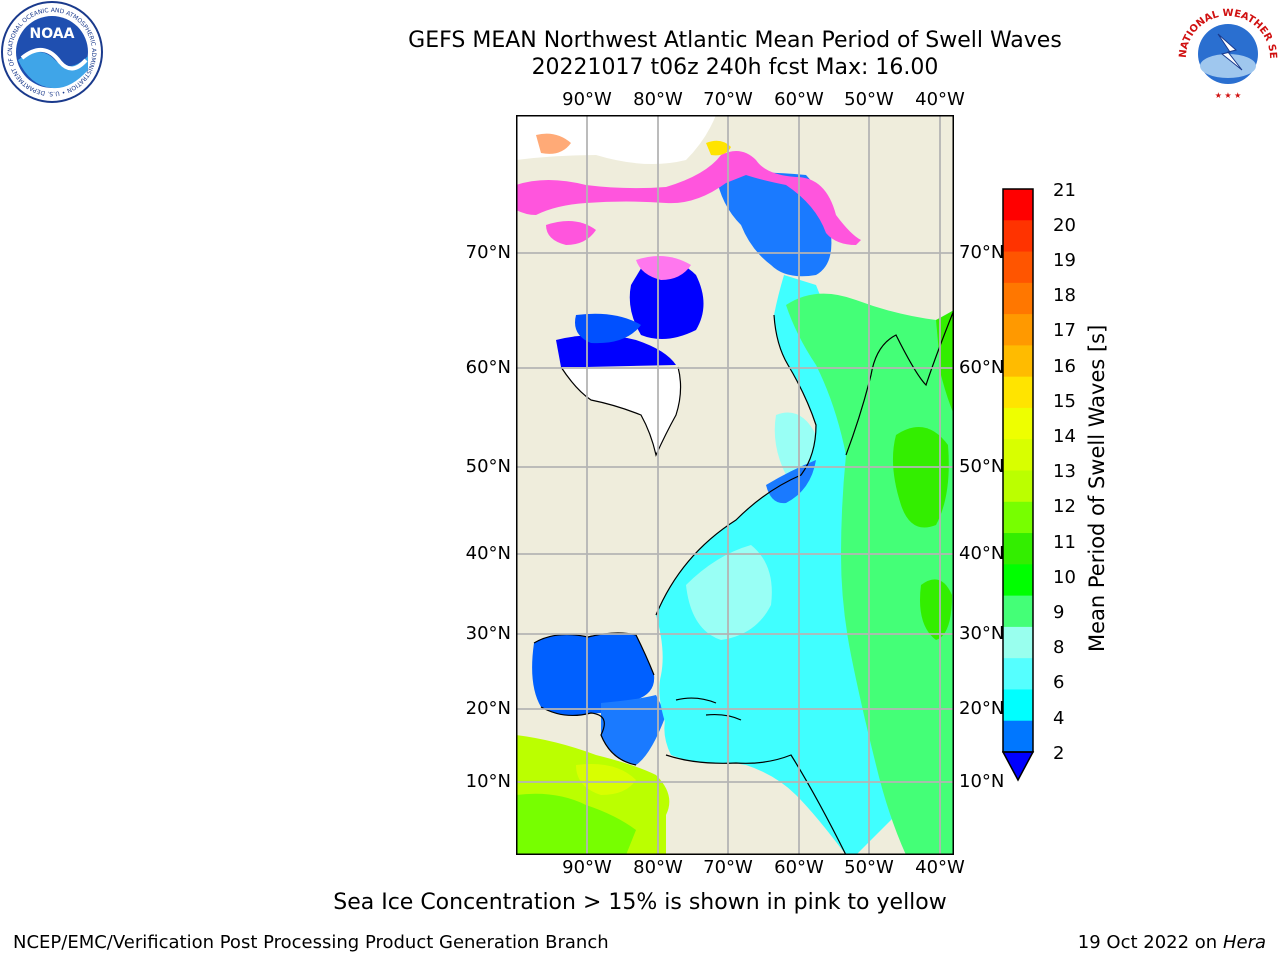 Image resolution: width=1280 pixels, height=960 pixels. I want to click on lat-label-left: 10°N, so click(488, 781).